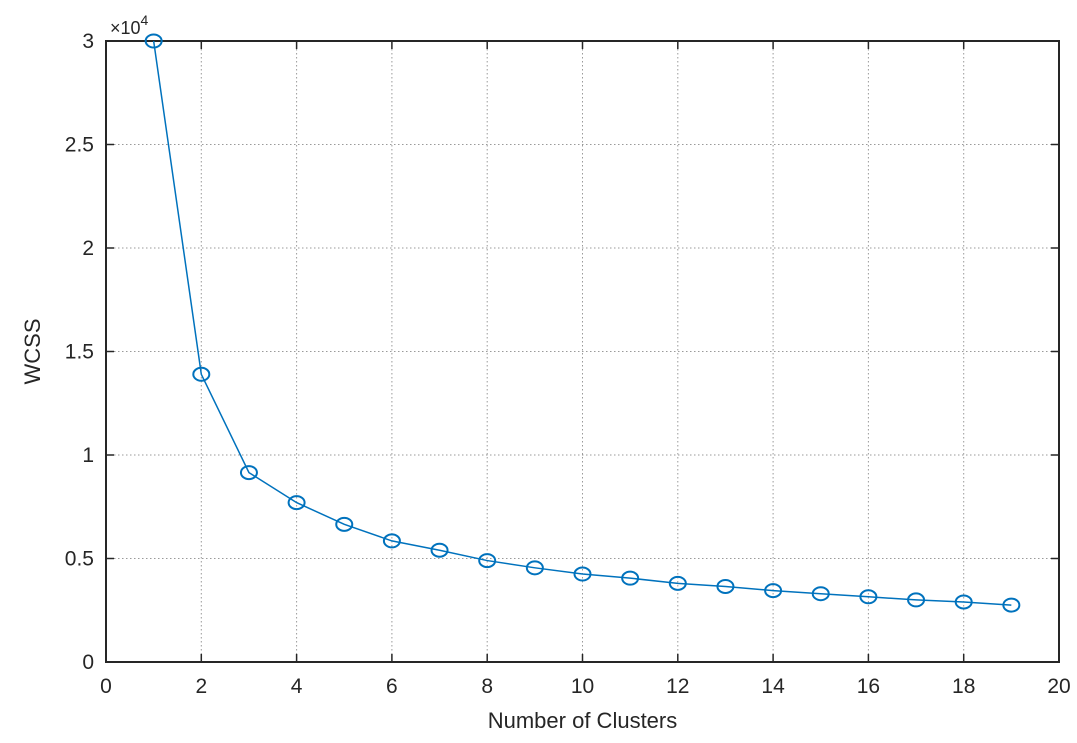 This screenshot has height=743, width=1077. What do you see at coordinates (297, 686) in the screenshot?
I see `x-tick-label: 4` at bounding box center [297, 686].